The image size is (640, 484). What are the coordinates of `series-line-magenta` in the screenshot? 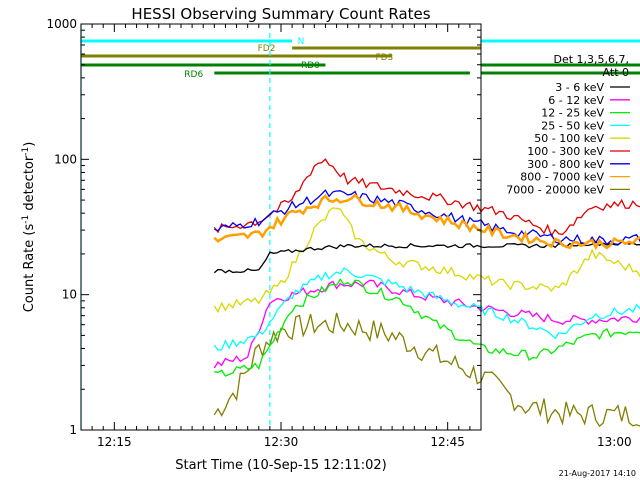 It's located at (426, 324).